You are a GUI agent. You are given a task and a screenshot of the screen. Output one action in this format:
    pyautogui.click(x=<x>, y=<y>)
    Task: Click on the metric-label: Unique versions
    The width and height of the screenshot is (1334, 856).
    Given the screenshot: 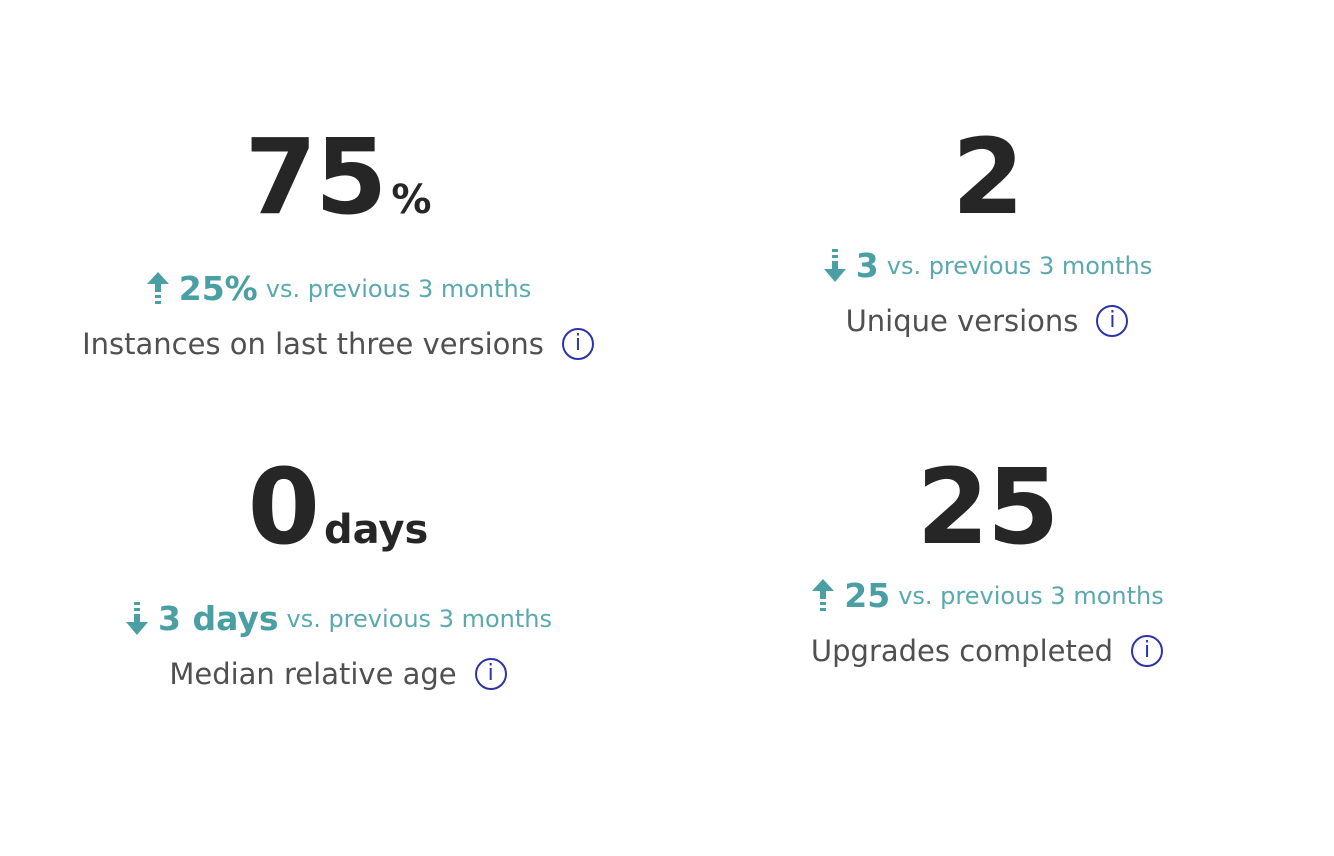 What is the action you would take?
    pyautogui.click(x=962, y=321)
    